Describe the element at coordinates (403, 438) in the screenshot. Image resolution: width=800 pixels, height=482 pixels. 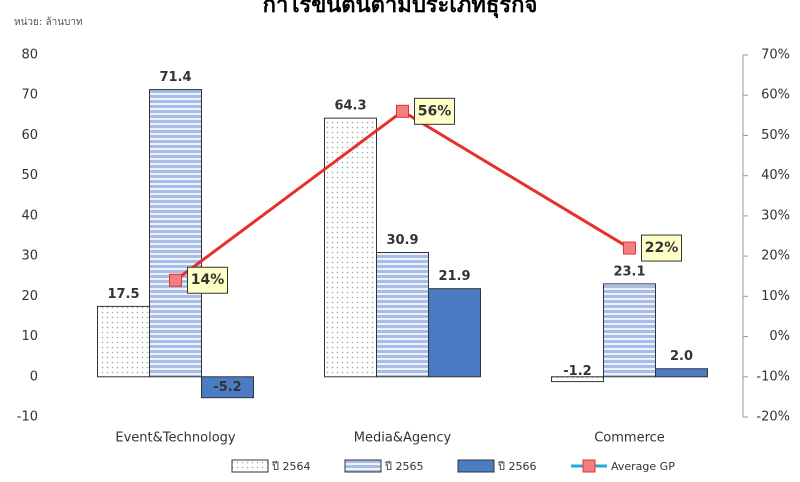
I see `x-tick-label: Media&Agency` at that location.